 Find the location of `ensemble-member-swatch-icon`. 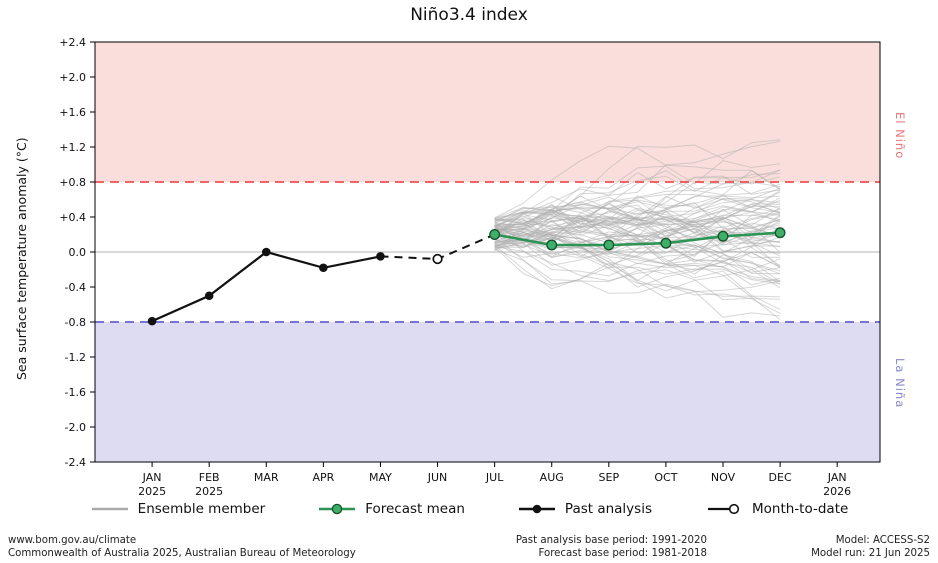

ensemble-member-swatch-icon is located at coordinates (109, 509).